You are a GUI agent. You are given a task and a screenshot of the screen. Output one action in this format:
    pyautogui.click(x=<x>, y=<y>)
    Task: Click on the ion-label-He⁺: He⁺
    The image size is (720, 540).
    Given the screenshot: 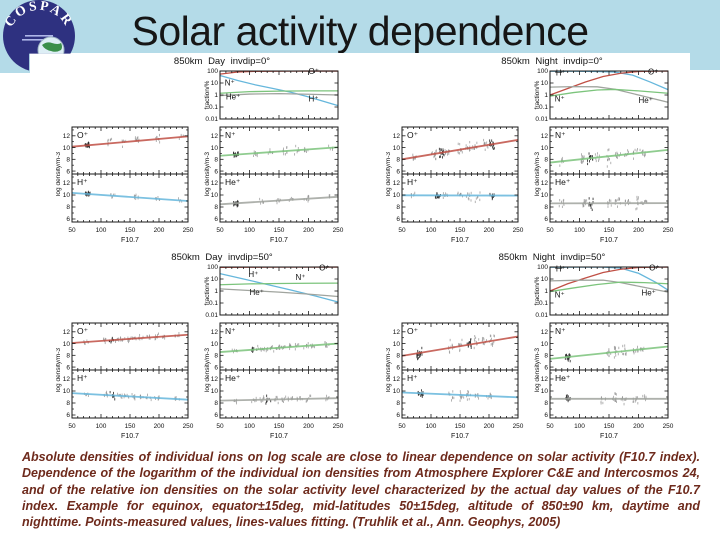 What is the action you would take?
    pyautogui.click(x=233, y=182)
    